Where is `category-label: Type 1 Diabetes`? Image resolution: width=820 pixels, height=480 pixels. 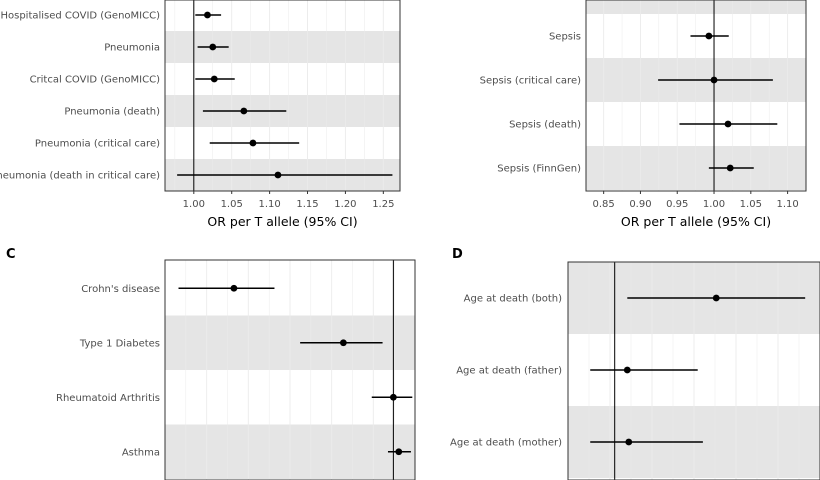 category-label: Type 1 Diabetes is located at coordinates (119, 343).